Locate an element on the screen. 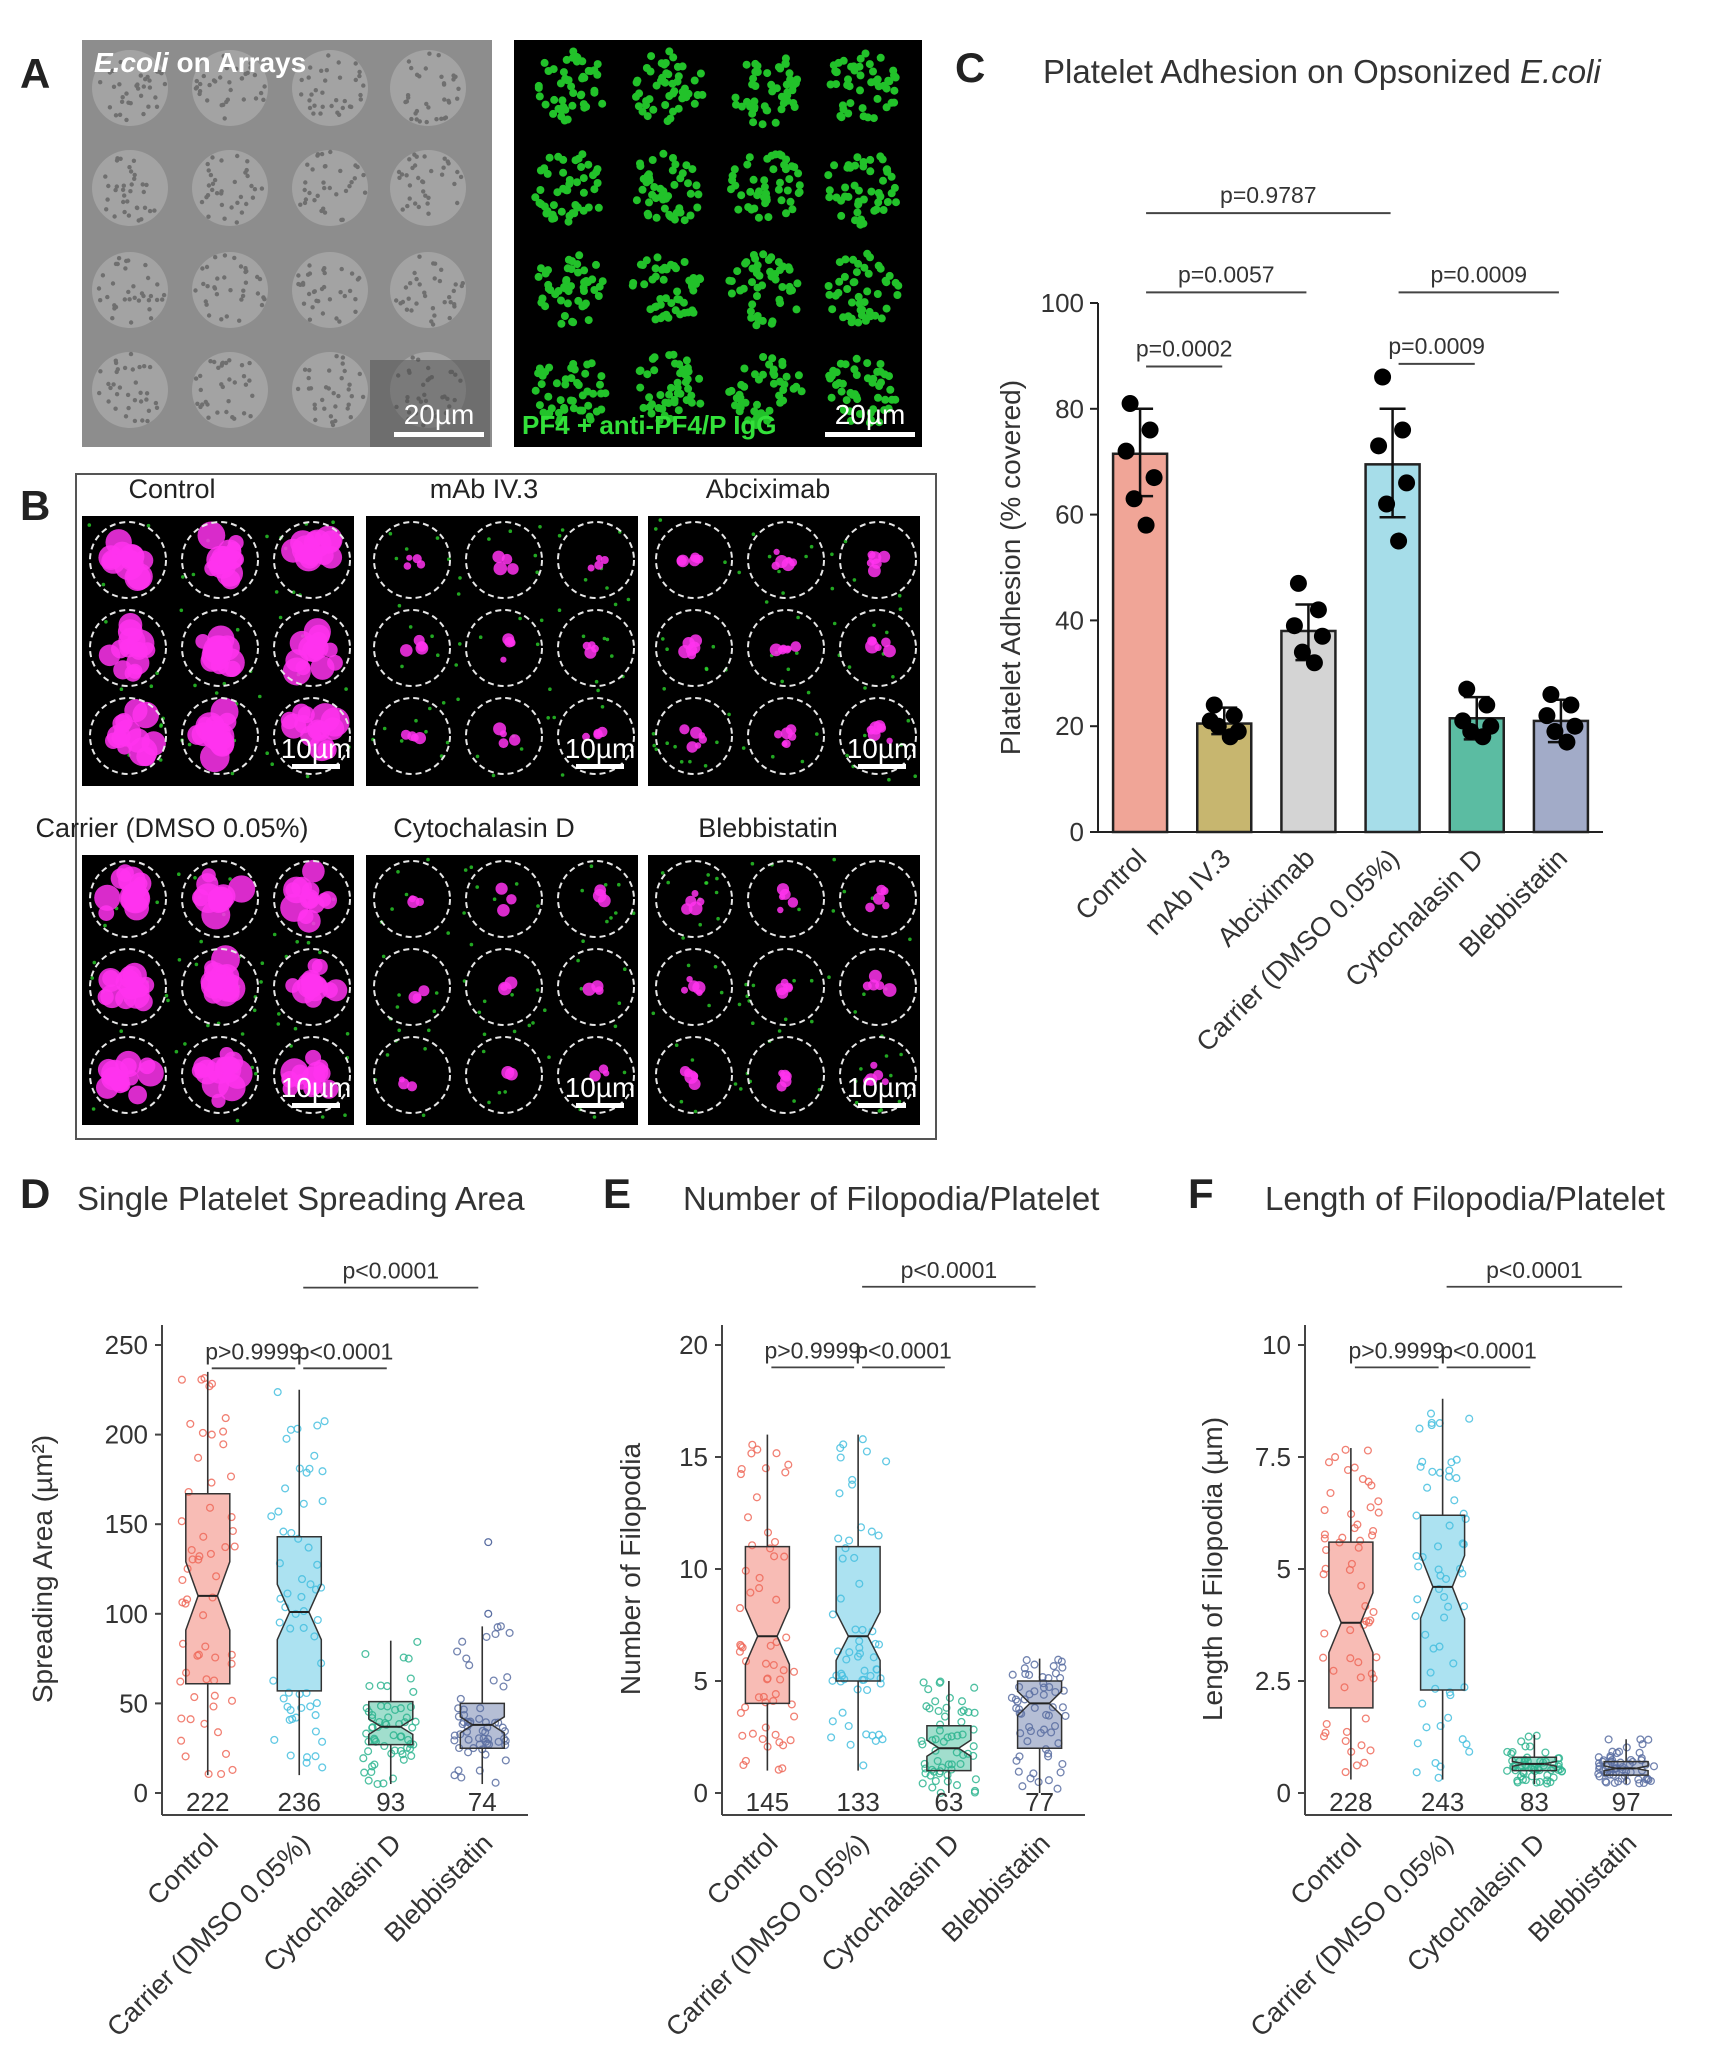  fluor-ecoli-cluster is located at coordinates (666, 288).